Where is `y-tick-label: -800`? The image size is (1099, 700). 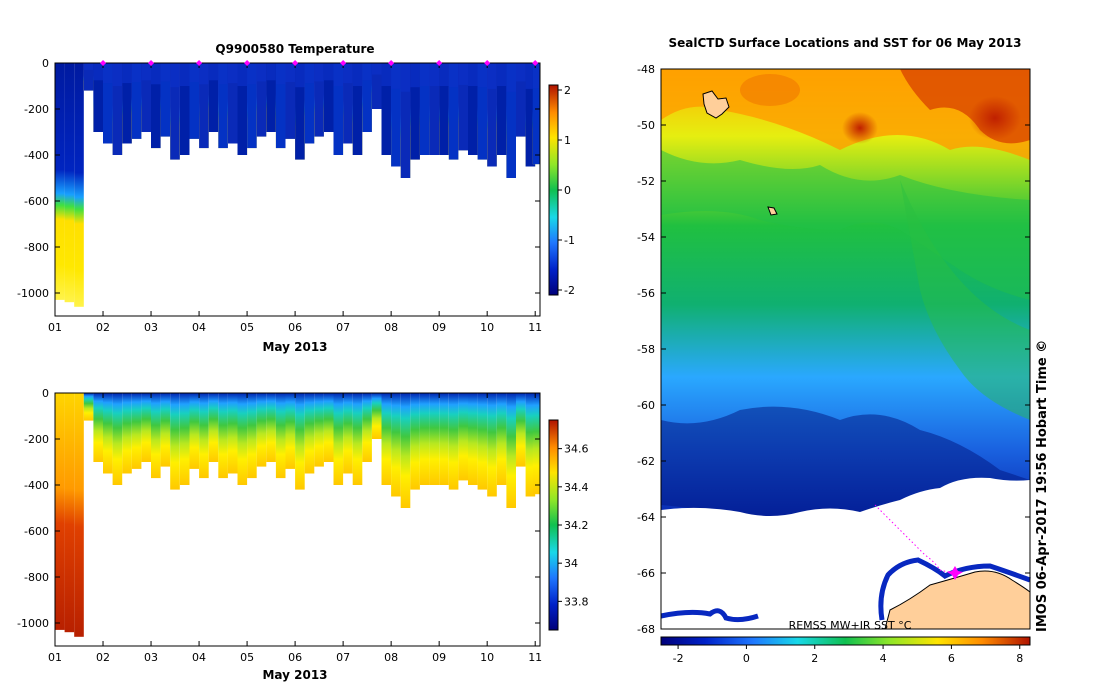
y-tick-label: -800 is located at coordinates (36, 247).